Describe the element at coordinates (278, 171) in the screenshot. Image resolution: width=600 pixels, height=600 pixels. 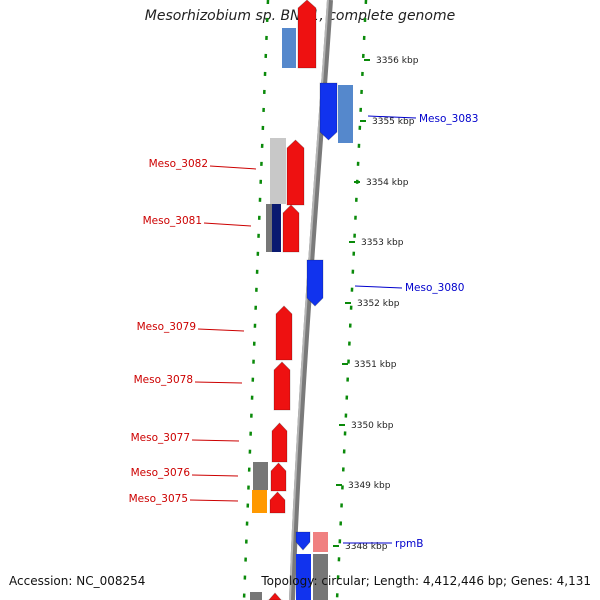
I see `gene-block-meso-3082-grey` at that location.